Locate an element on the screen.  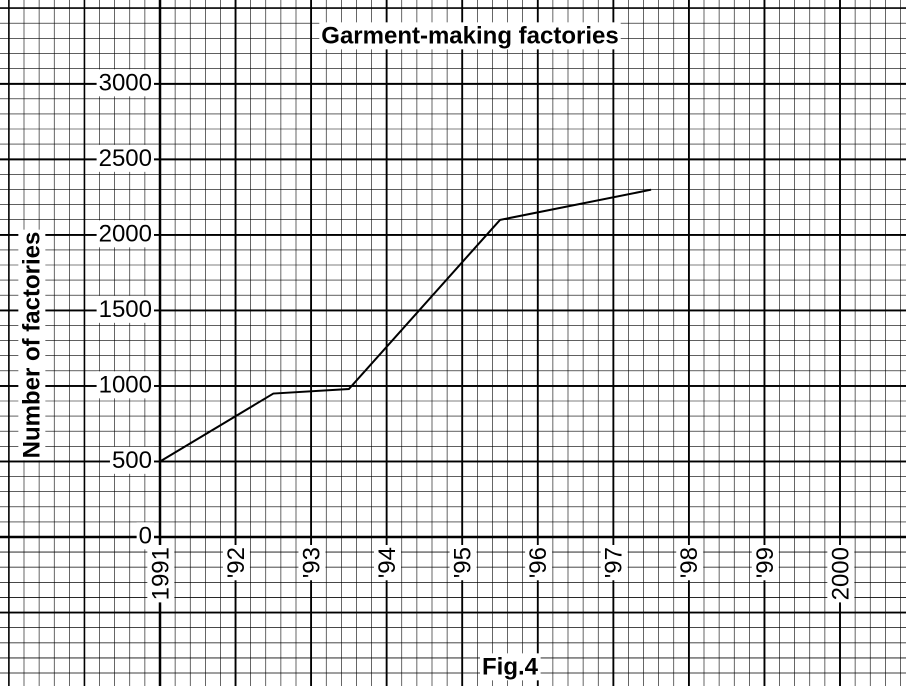
y-tick-label: 500 is located at coordinates (132, 460).